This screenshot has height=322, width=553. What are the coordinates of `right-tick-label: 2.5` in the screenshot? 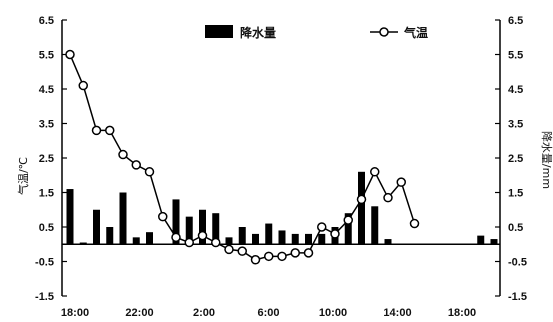 It's located at (515, 159).